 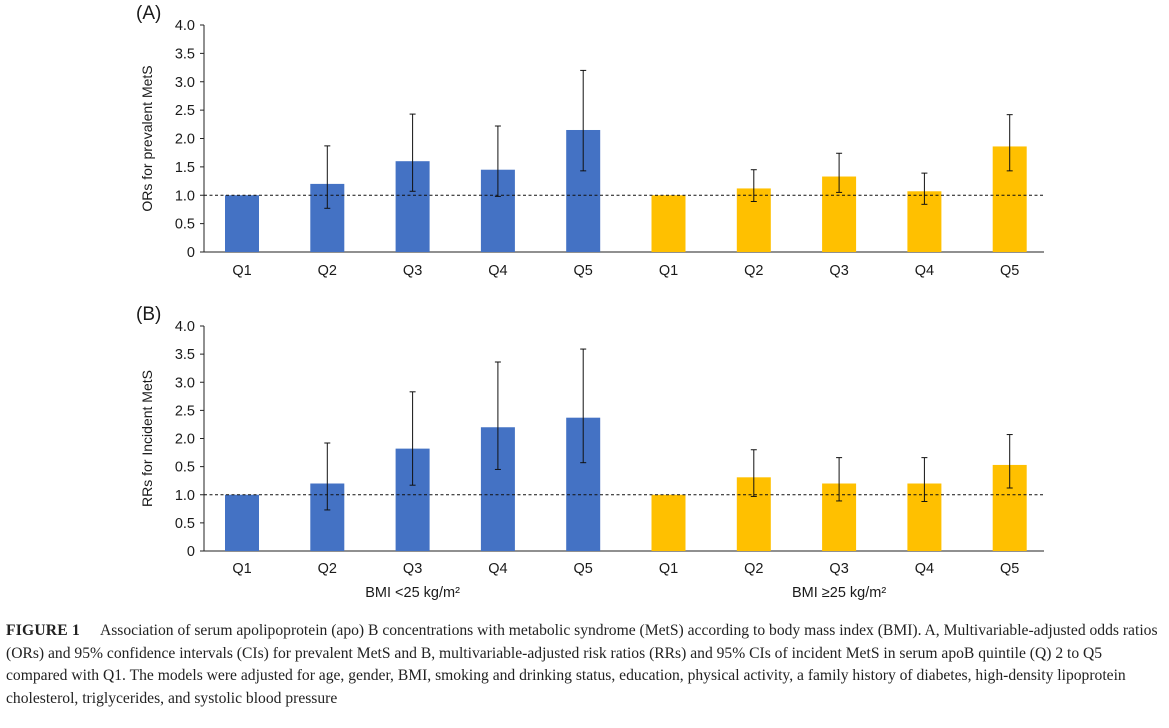 What do you see at coordinates (148, 13) in the screenshot?
I see `panel-label: (A)` at bounding box center [148, 13].